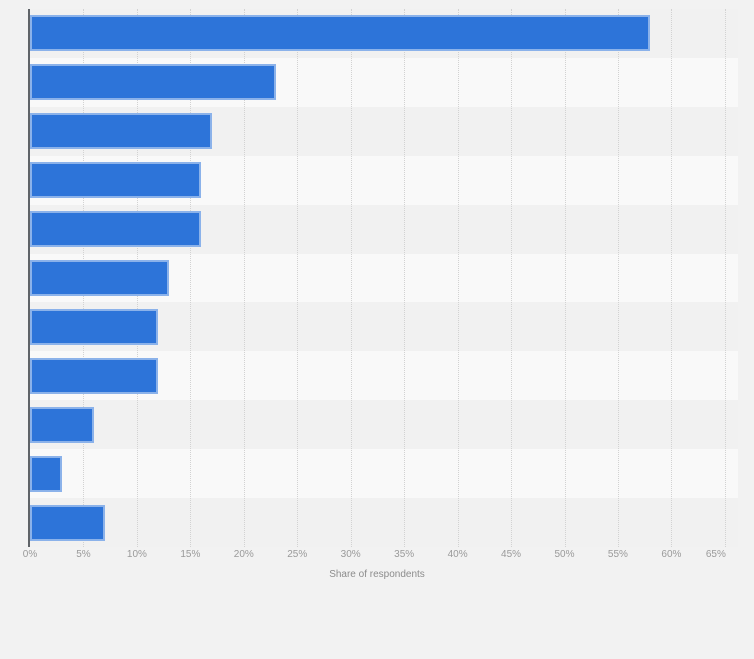 This screenshot has height=659, width=754. What do you see at coordinates (350, 554) in the screenshot?
I see `x-tick-label: 30%` at bounding box center [350, 554].